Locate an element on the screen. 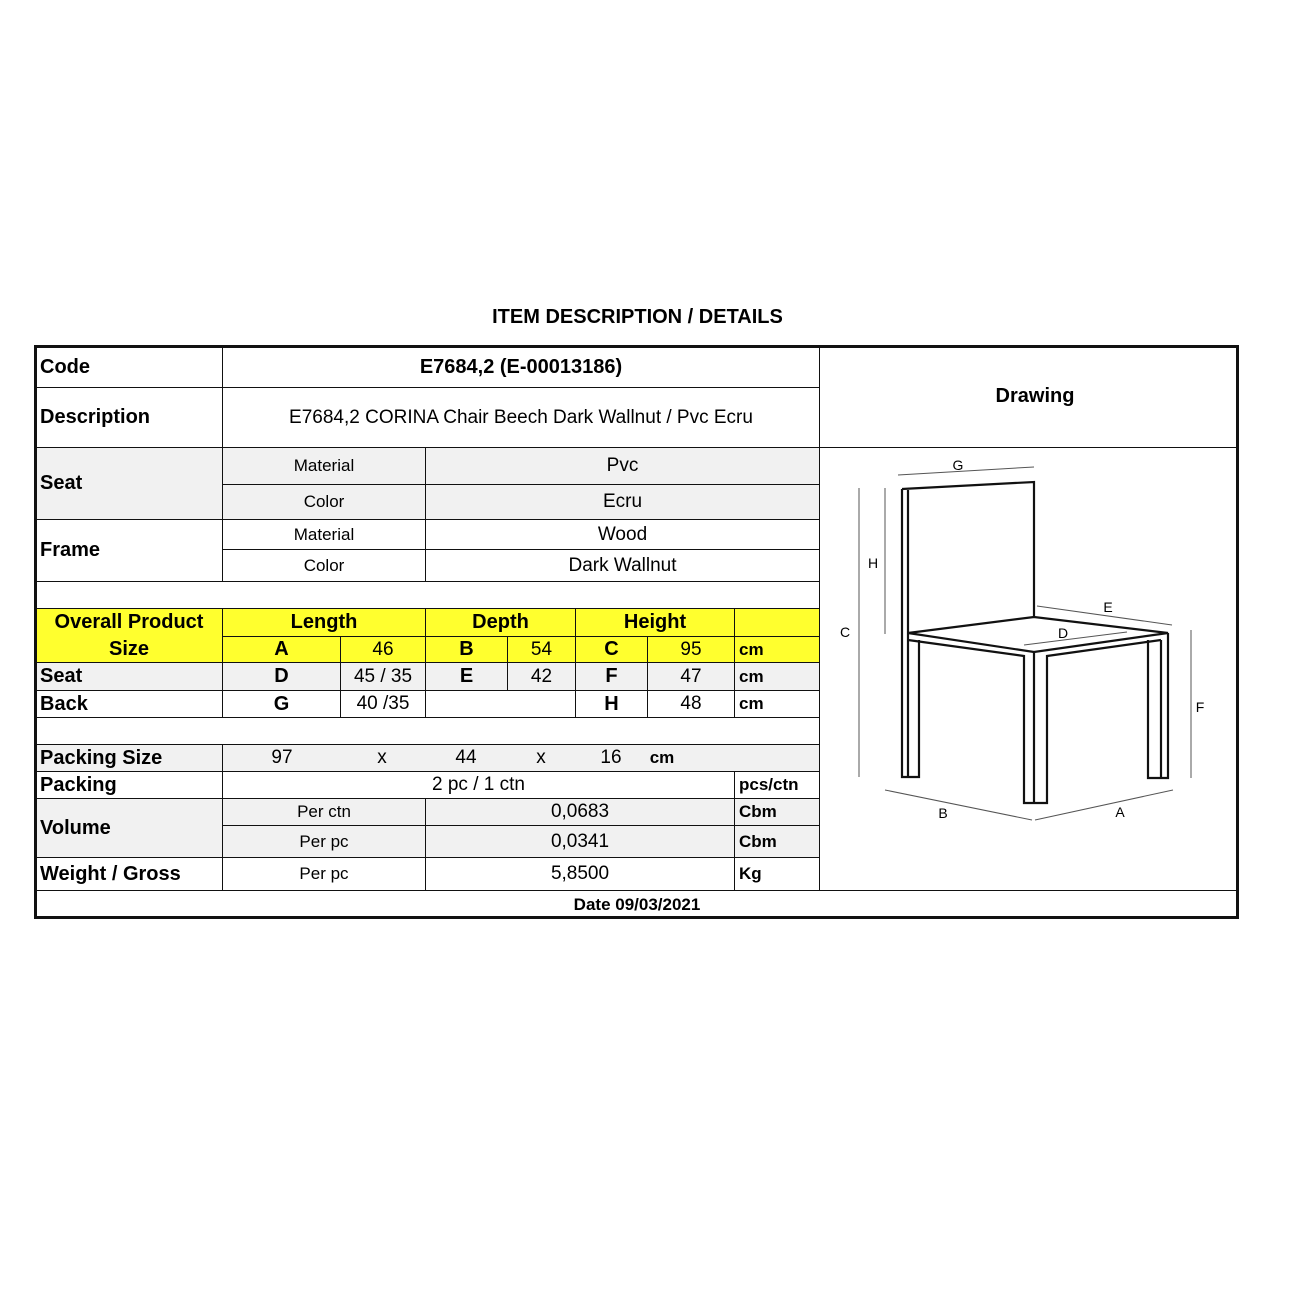  volume-label: Volume is located at coordinates (129, 828).